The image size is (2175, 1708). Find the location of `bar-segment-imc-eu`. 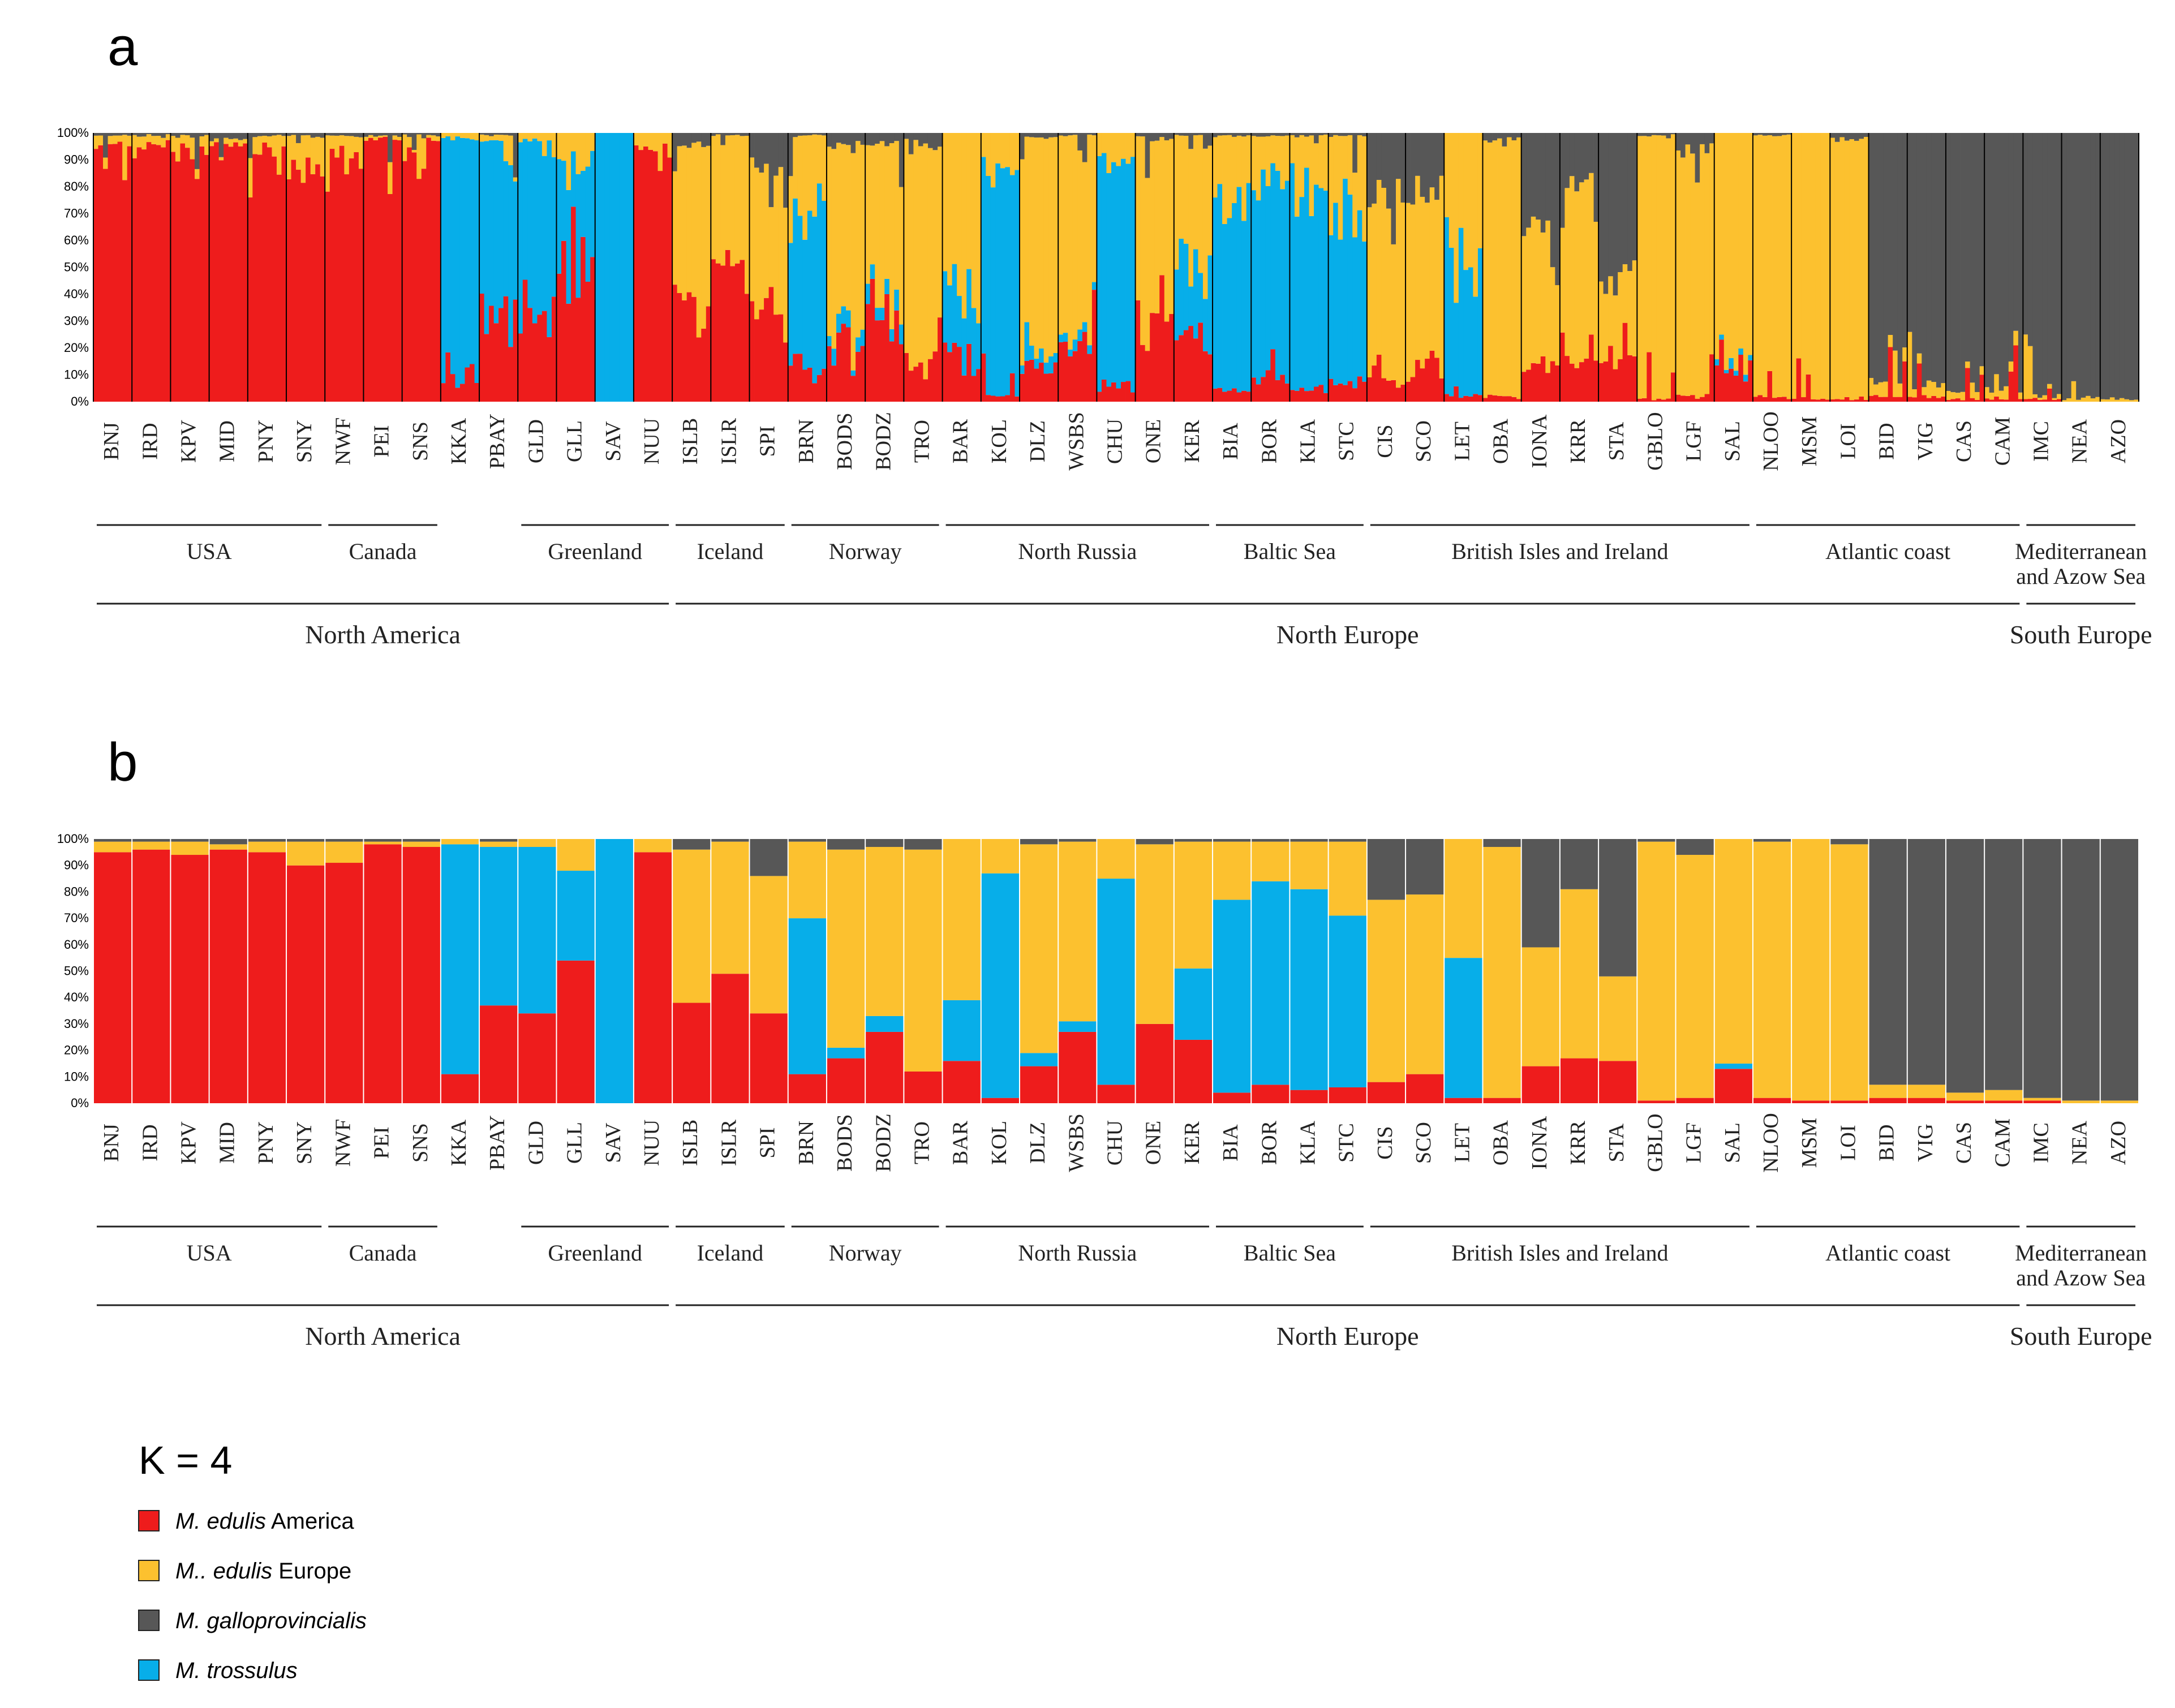

bar-segment-imc-eu is located at coordinates (2043, 1099).